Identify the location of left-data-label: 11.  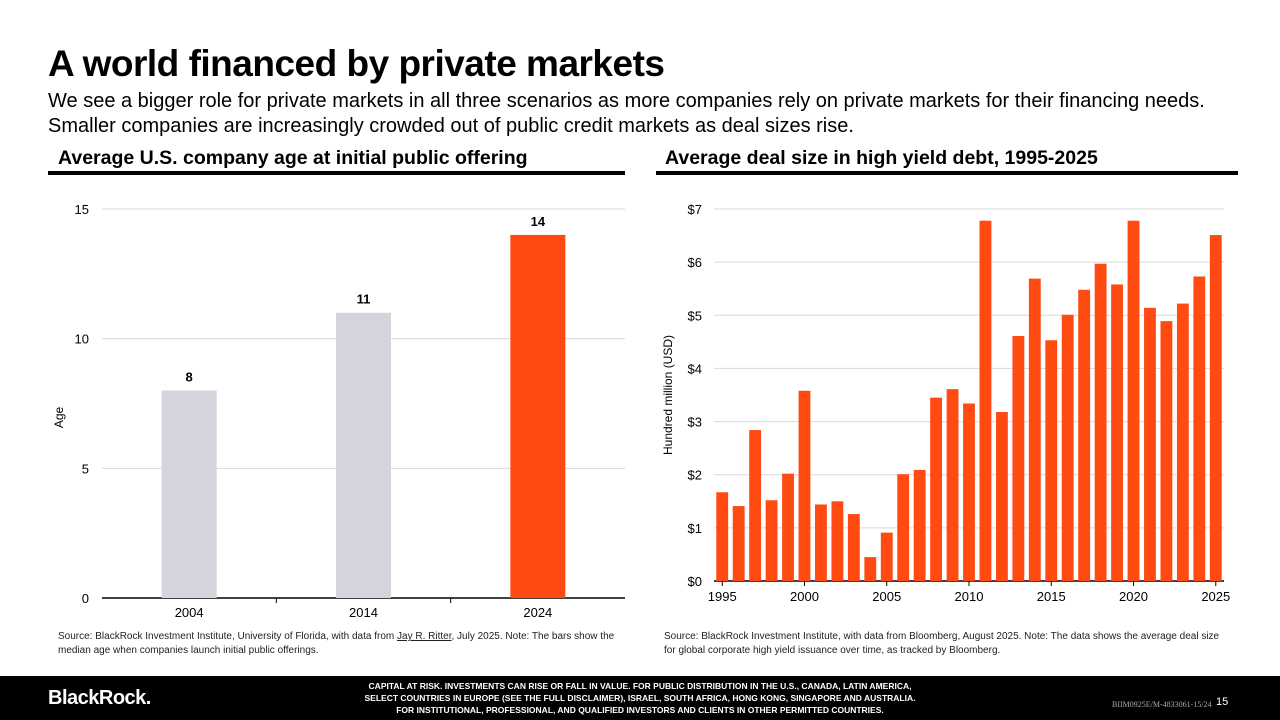
(364, 299).